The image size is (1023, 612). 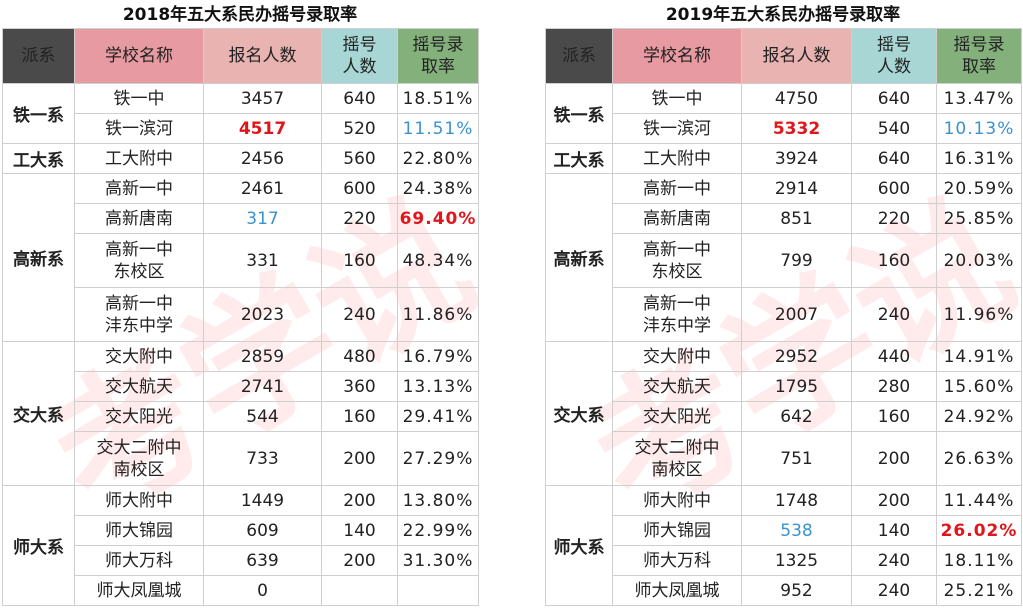 I want to click on table-row: 师大凤凰城 952 240 25.21%, so click(x=784, y=590).